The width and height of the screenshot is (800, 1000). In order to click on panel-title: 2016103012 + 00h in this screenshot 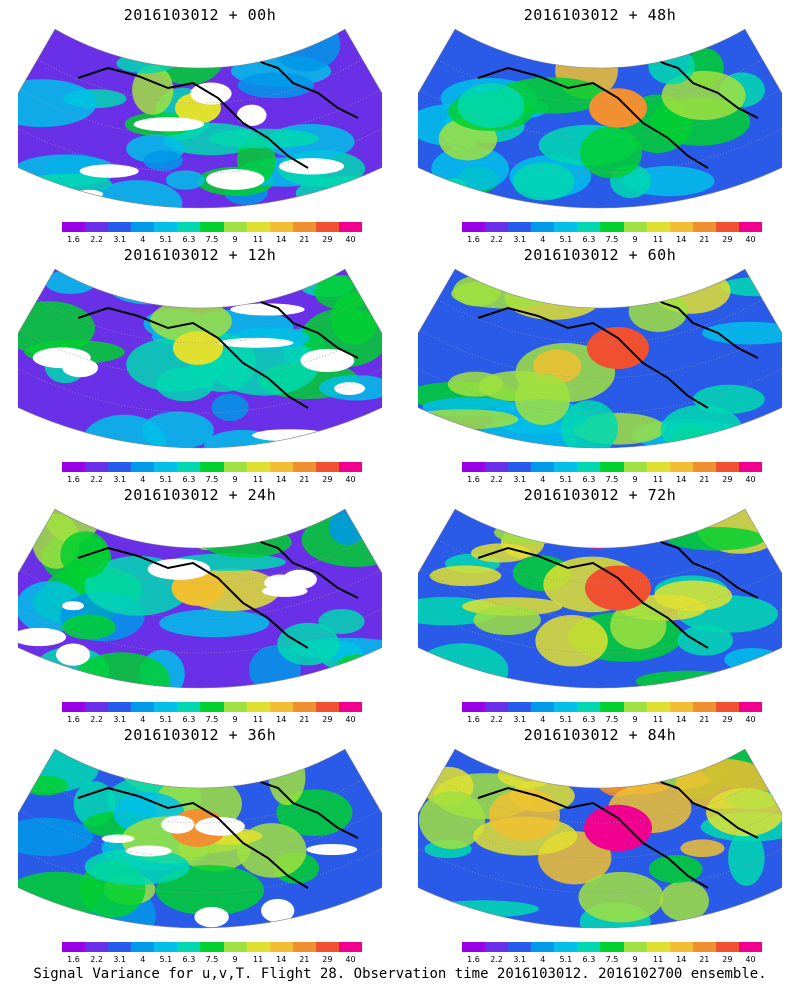, I will do `click(200, 15)`.